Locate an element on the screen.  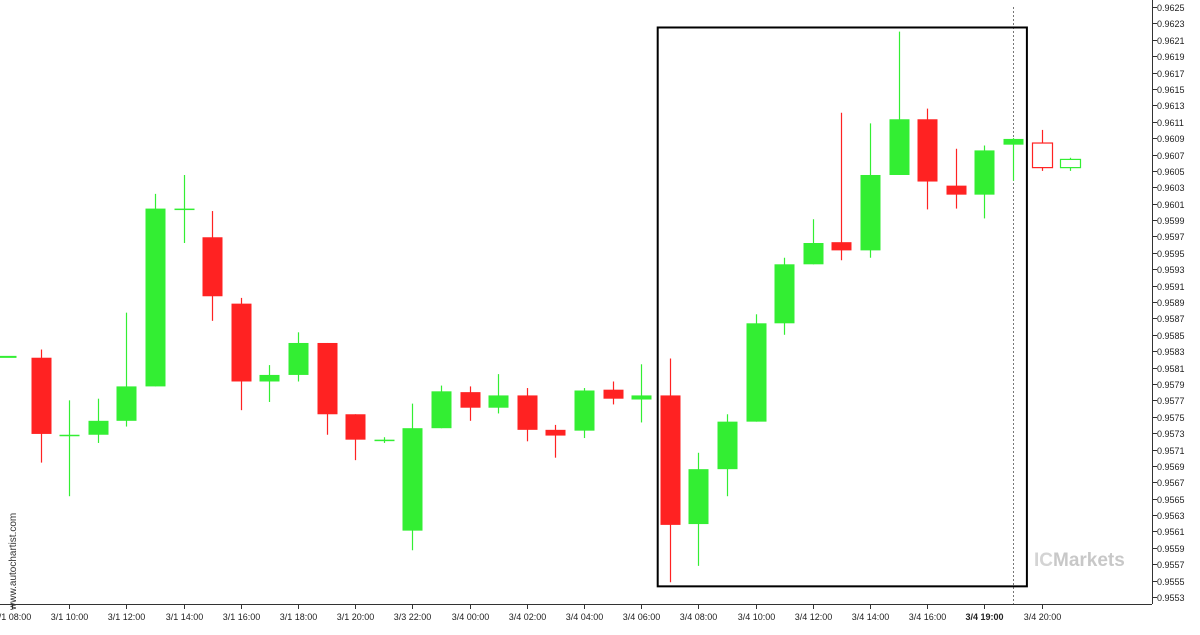
x-tick-label: 3/1 12:00 is located at coordinates (127, 617).